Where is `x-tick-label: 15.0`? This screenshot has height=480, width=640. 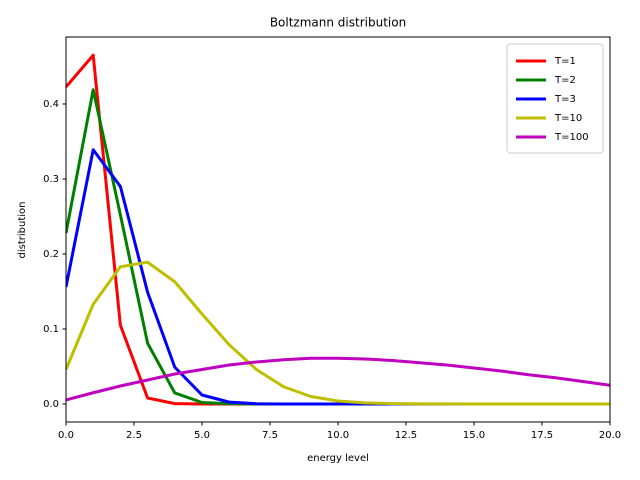
x-tick-label: 15.0 is located at coordinates (474, 435).